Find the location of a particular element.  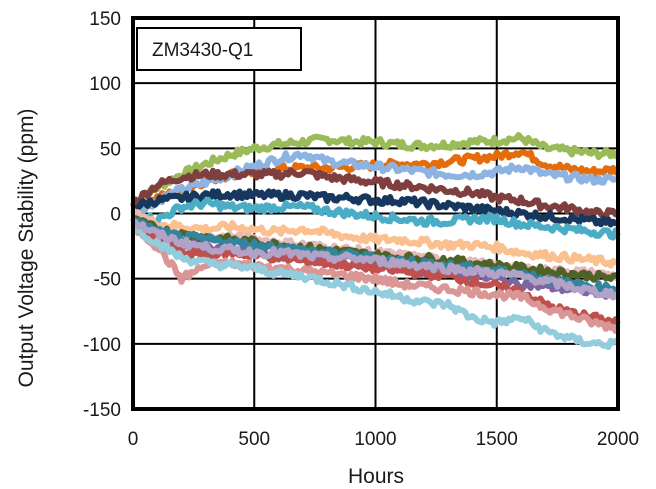

y-tick-label: -100 is located at coordinates (102, 345).